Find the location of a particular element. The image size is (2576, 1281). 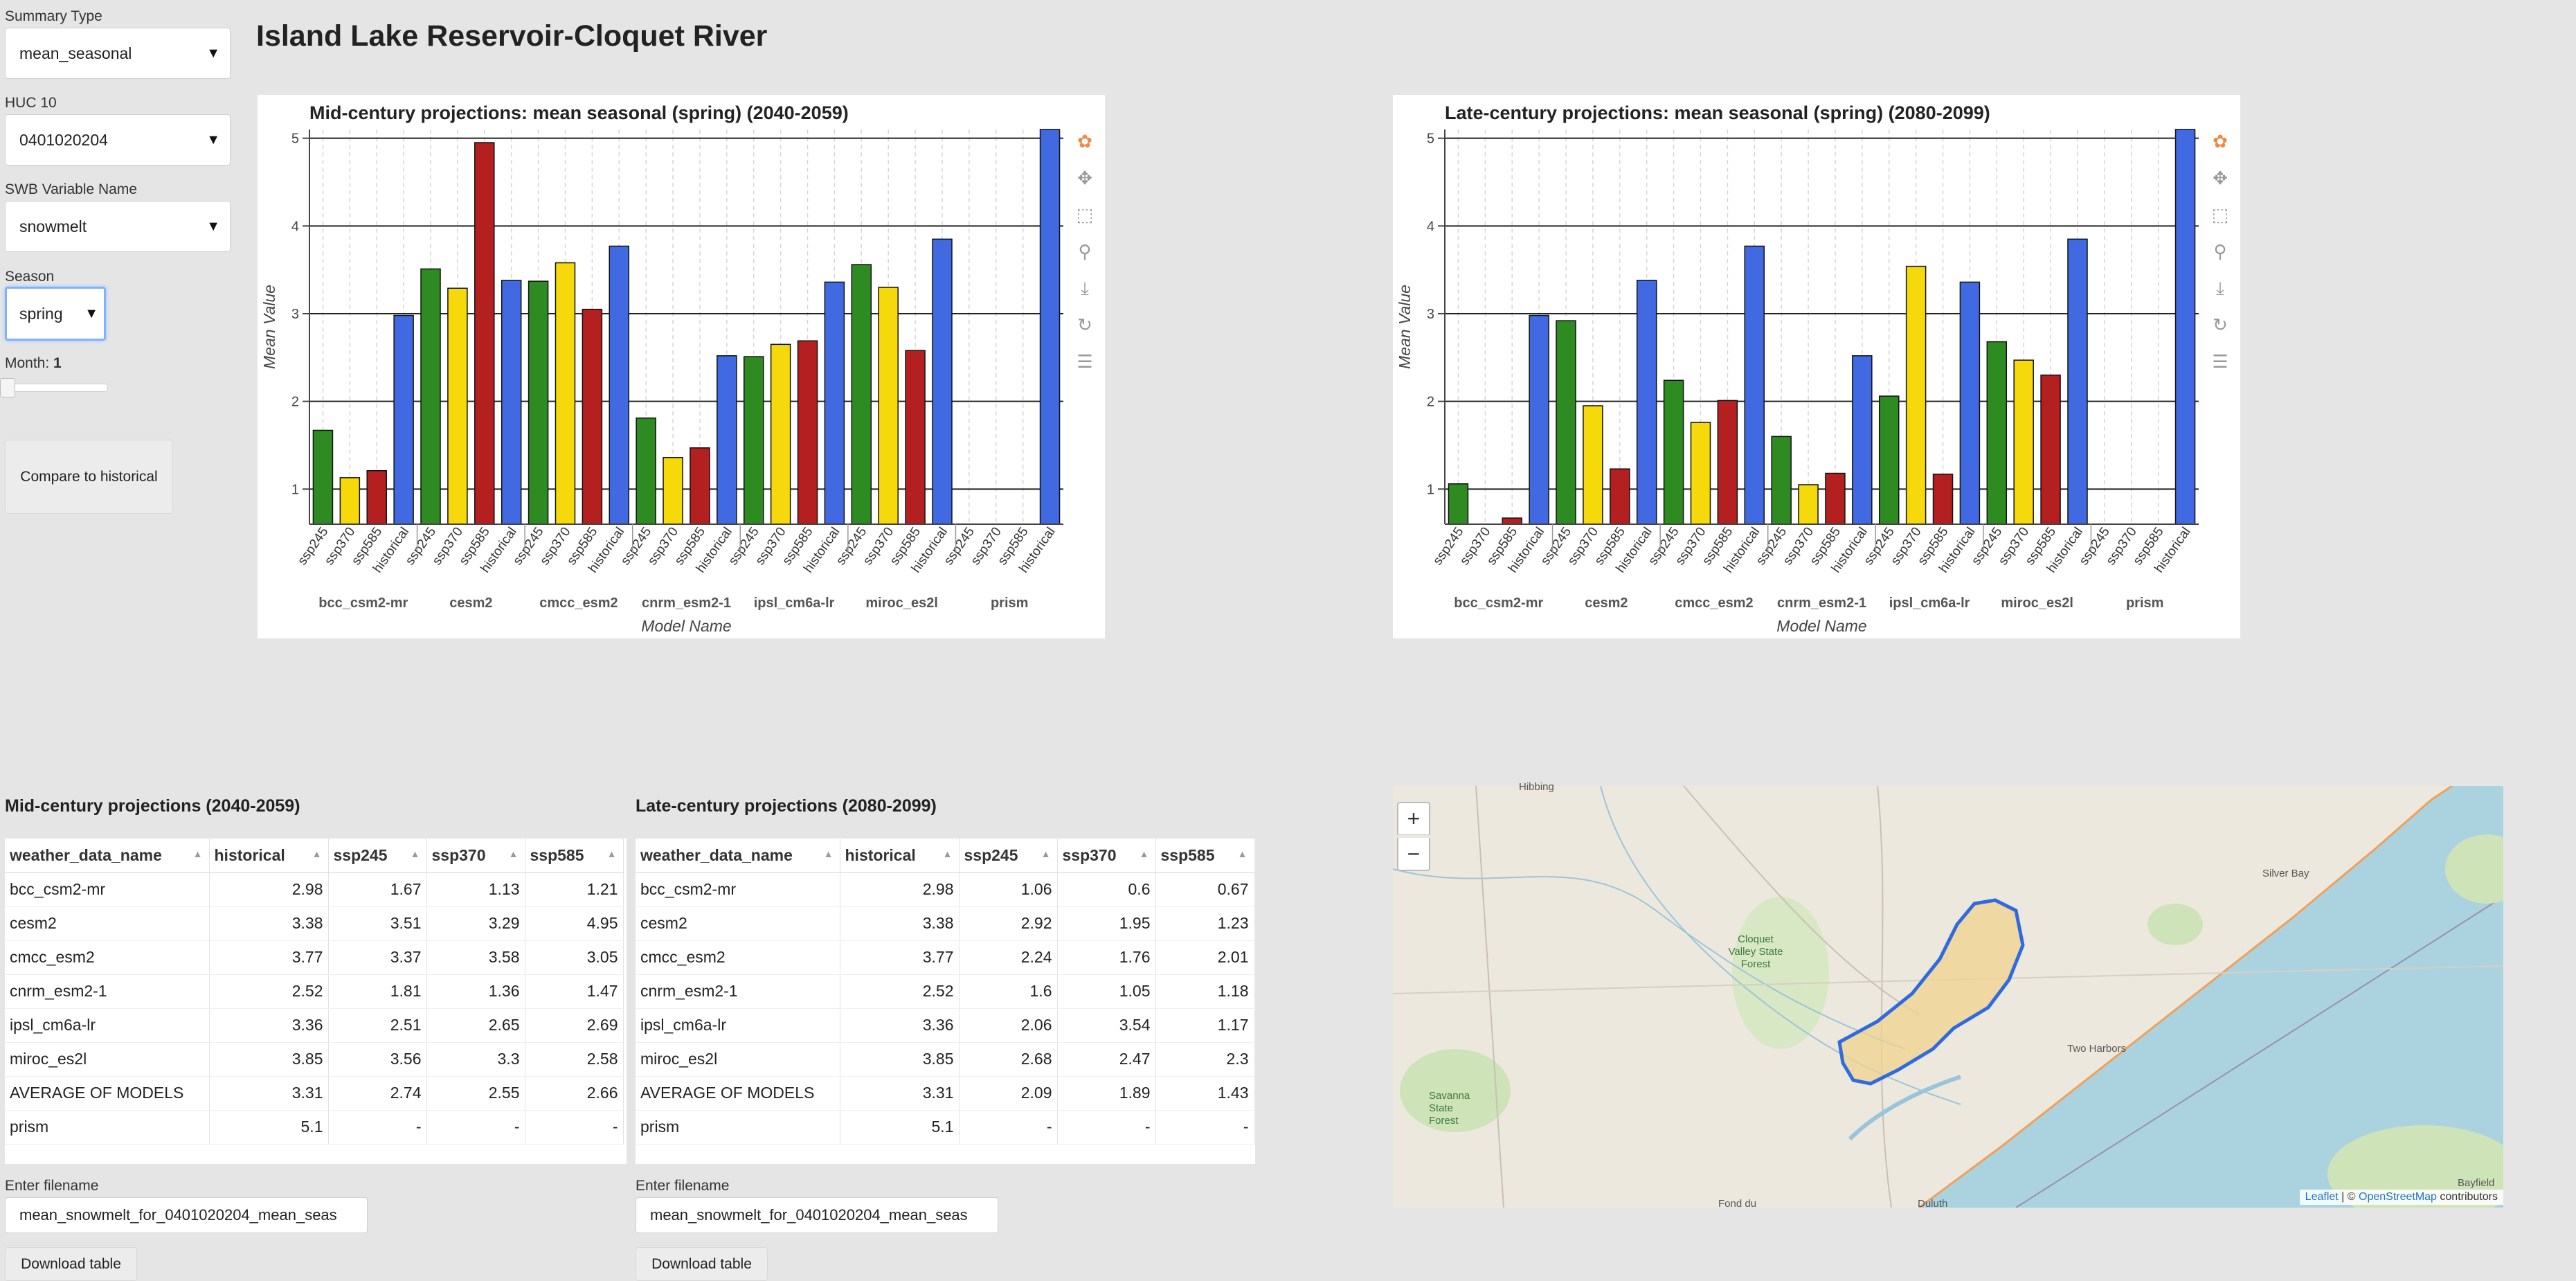

huc10-select: 0401020204 ▼ is located at coordinates (118, 139).